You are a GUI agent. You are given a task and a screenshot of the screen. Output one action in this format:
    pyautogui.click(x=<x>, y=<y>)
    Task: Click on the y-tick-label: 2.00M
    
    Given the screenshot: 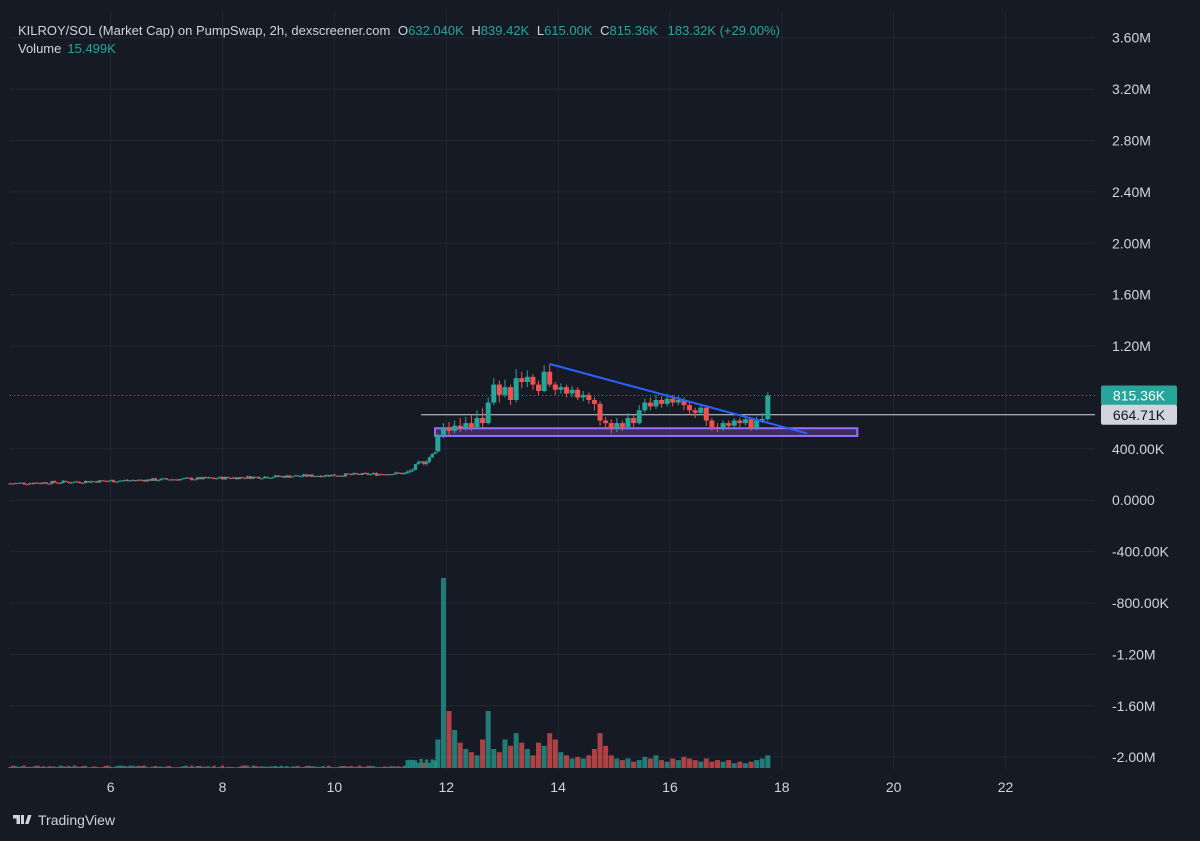 What is the action you would take?
    pyautogui.click(x=1131, y=243)
    